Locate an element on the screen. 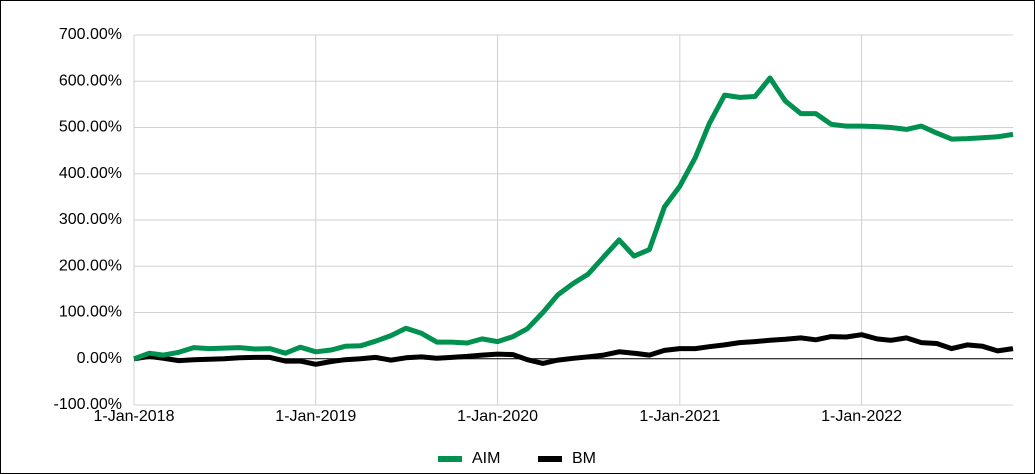 The image size is (1035, 474). x-tick-label: 1-Jan-2020 is located at coordinates (497, 416).